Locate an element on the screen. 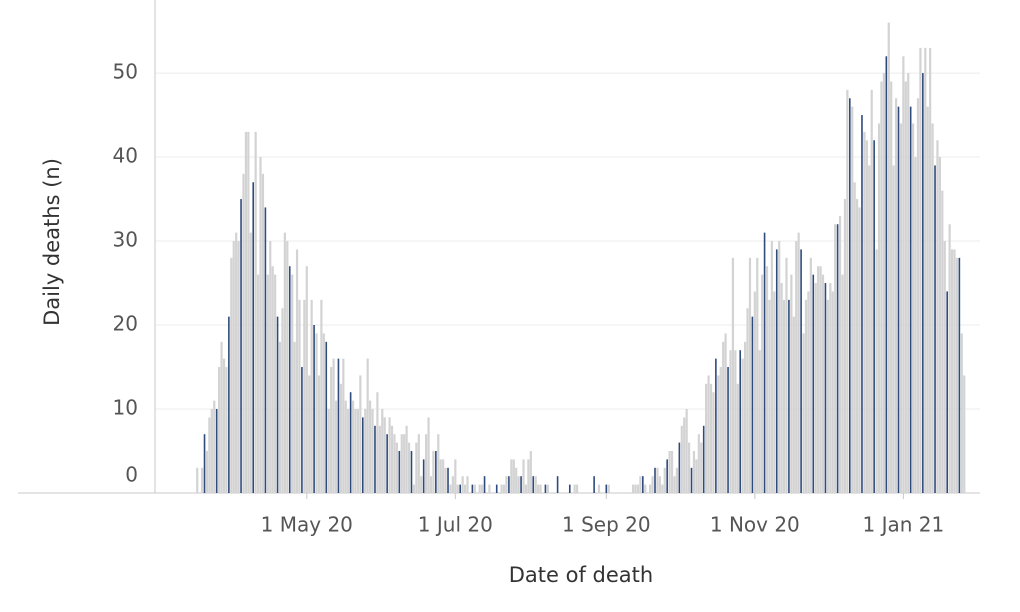 This screenshot has width=1020, height=612. y-tick-label: 30 is located at coordinates (125, 240).